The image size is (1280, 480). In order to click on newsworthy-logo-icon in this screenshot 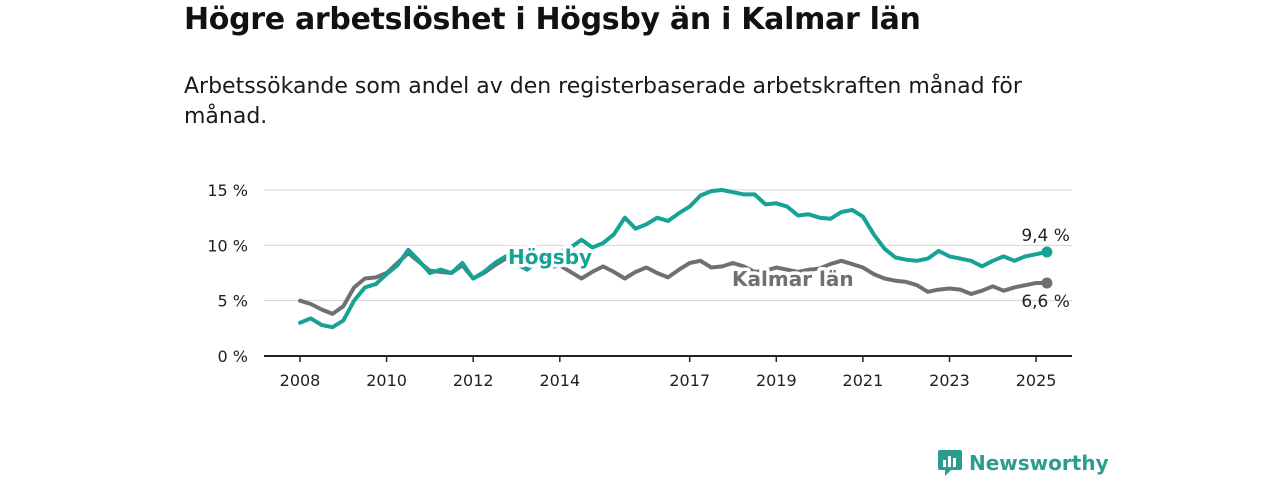, I will do `click(950, 463)`.